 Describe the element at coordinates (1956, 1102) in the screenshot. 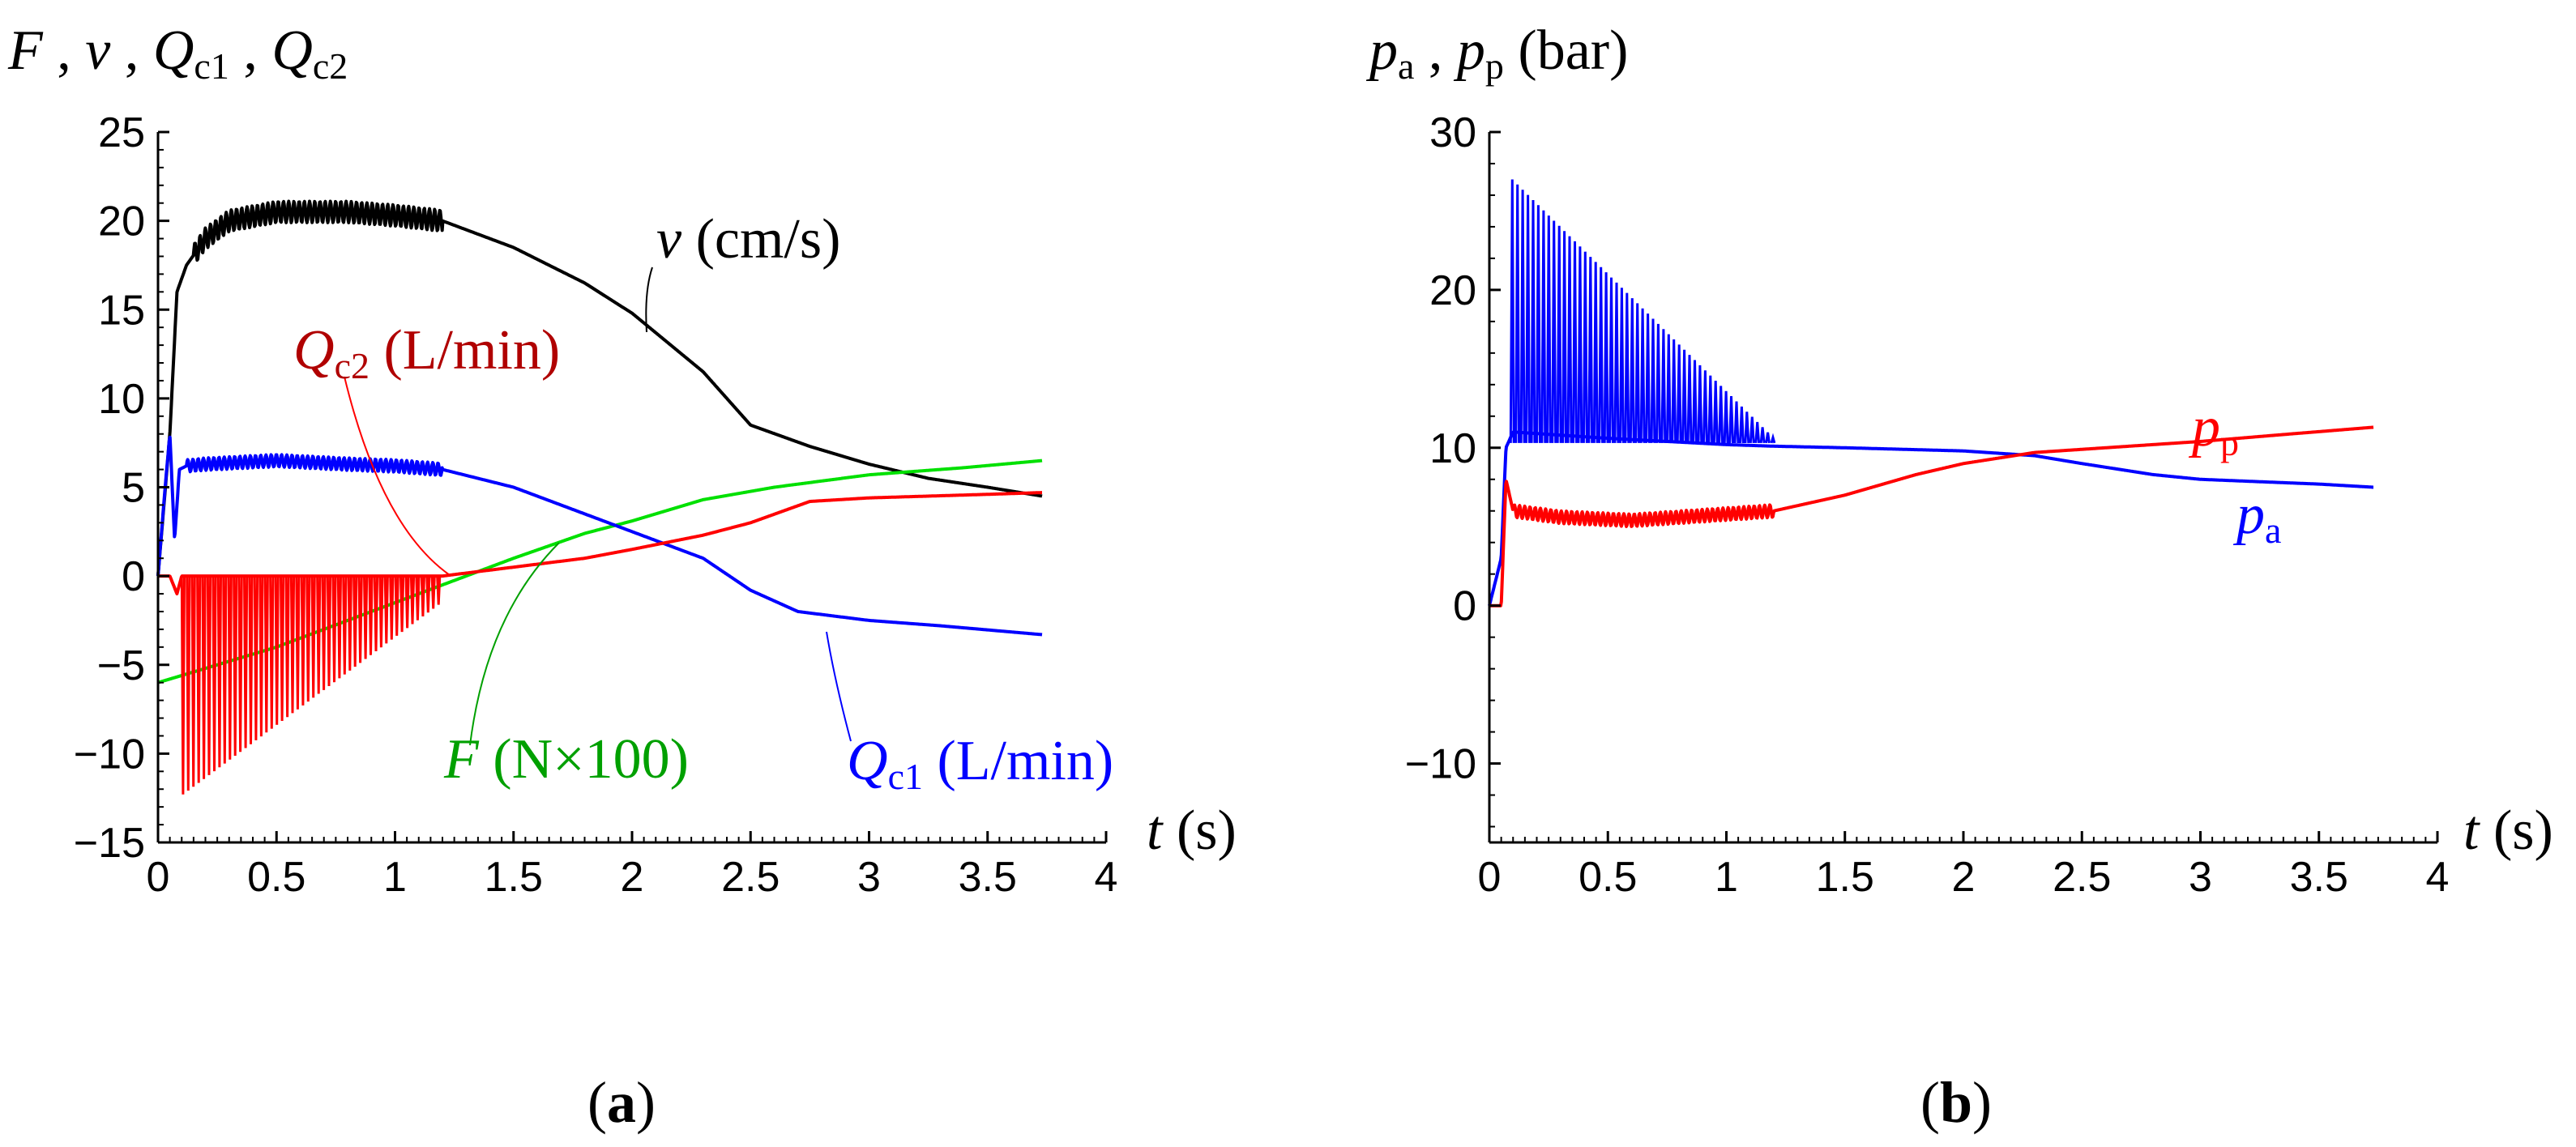

I see `caption-b: (b)` at that location.